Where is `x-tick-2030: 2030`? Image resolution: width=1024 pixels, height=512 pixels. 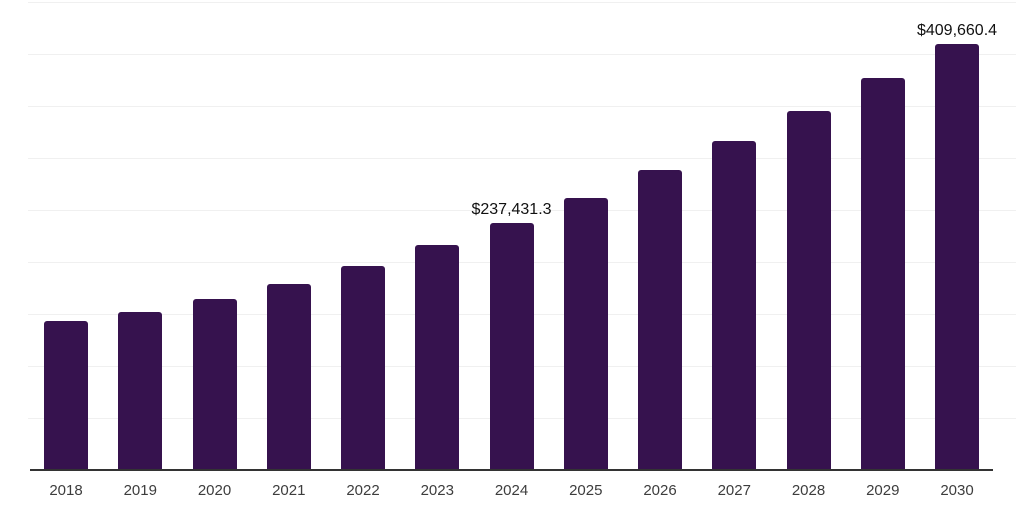
x-tick-2030: 2030 is located at coordinates (957, 490).